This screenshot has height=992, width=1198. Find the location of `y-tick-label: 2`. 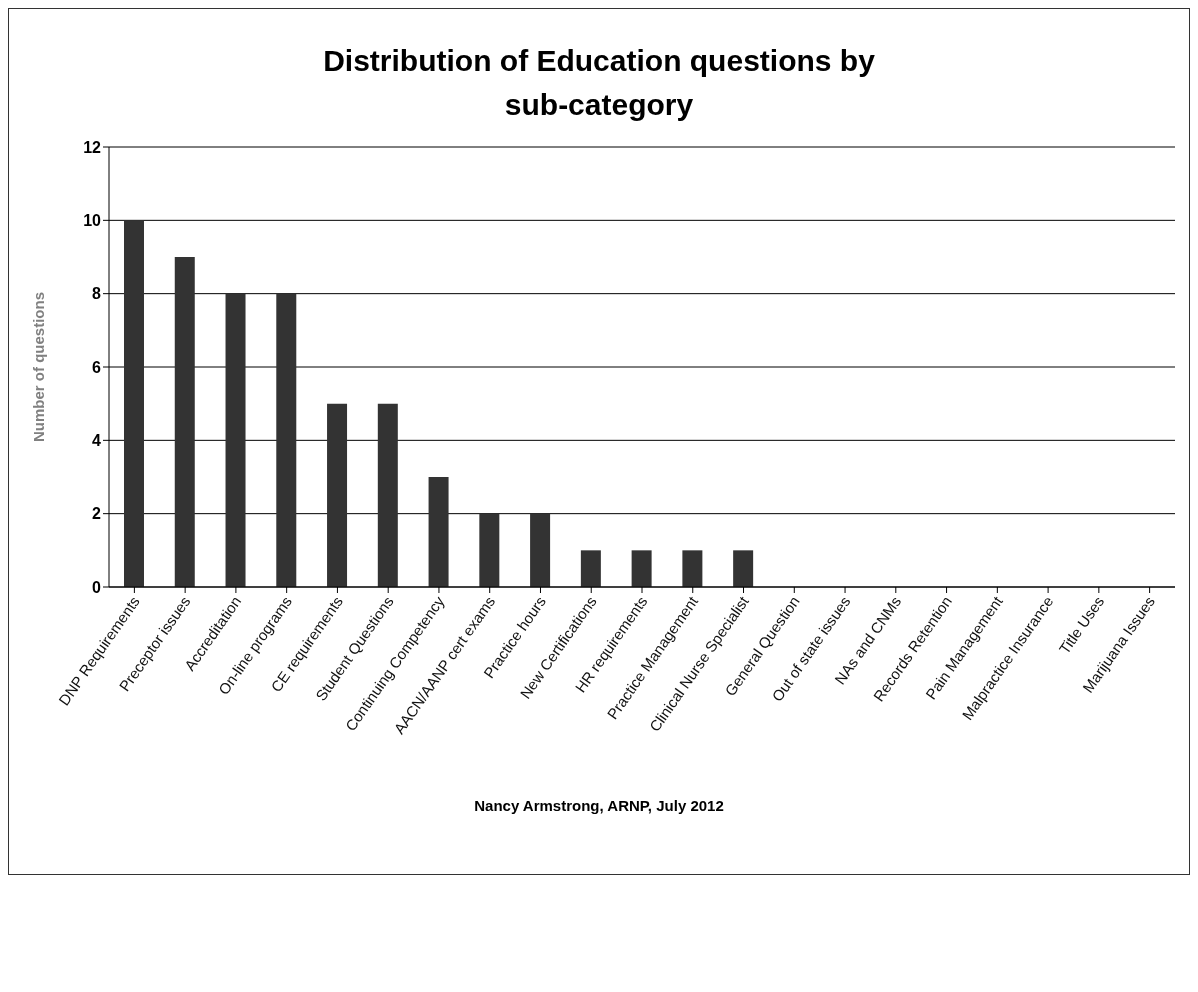

y-tick-label: 2 is located at coordinates (97, 514).